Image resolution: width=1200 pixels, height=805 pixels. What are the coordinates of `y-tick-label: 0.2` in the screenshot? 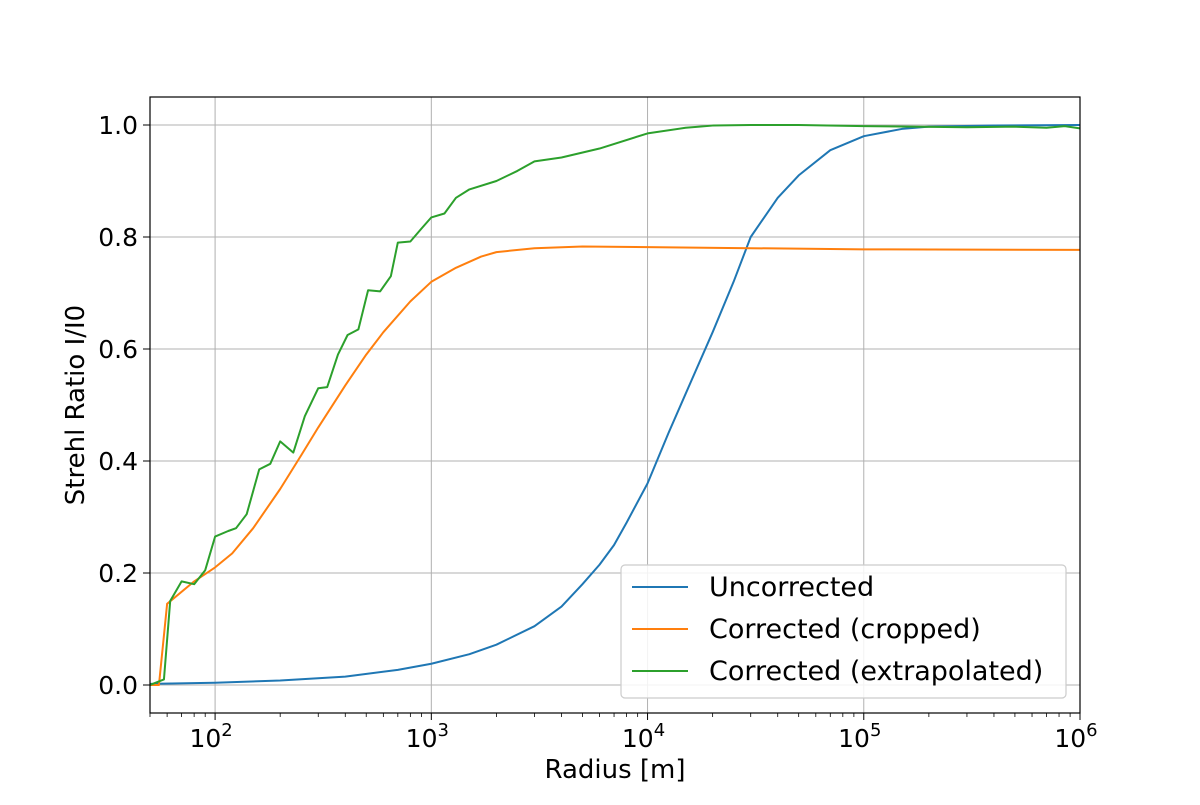 It's located at (118, 573).